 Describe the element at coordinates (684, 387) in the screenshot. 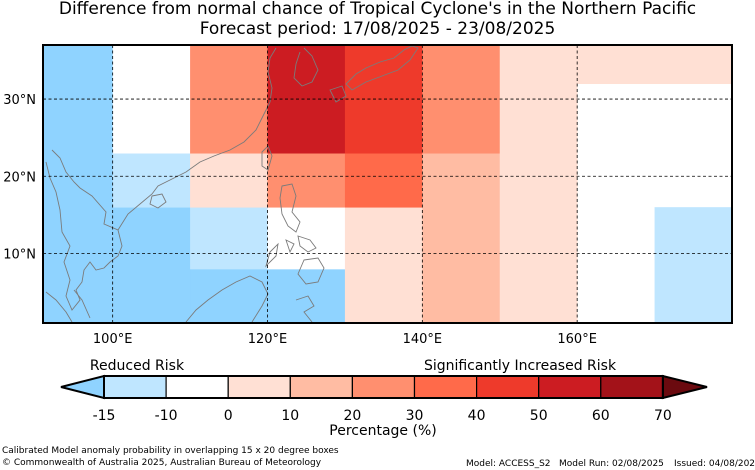

I see `colorbar-max-extension` at that location.